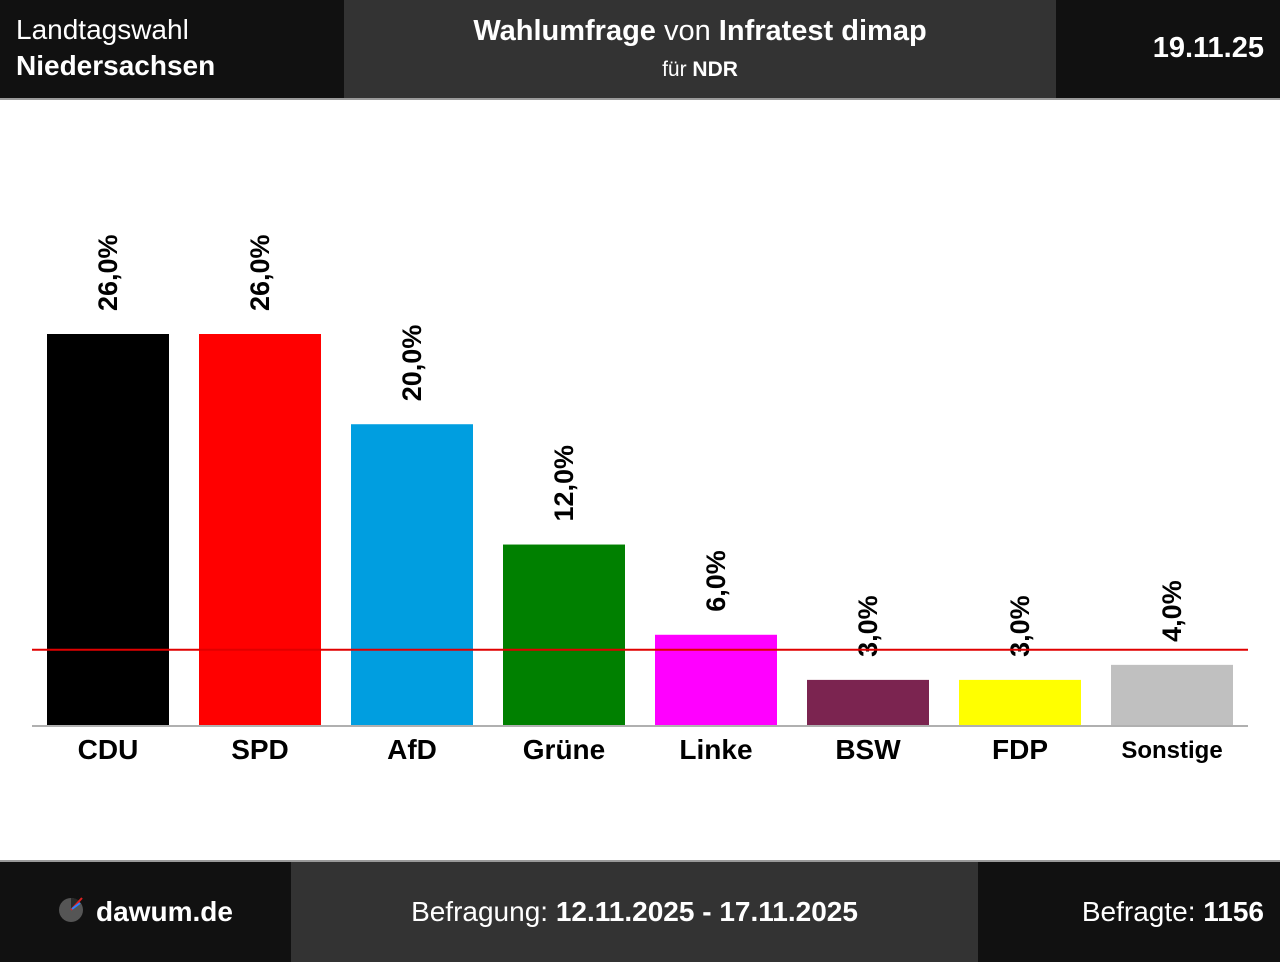 The image size is (1280, 962). What do you see at coordinates (412, 574) in the screenshot?
I see `bar-afd` at bounding box center [412, 574].